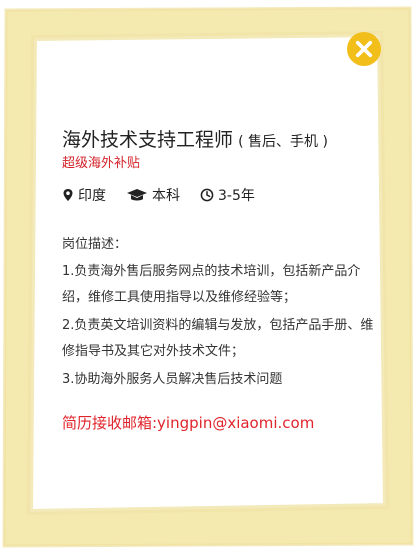  Describe the element at coordinates (148, 140) in the screenshot. I see `job-title: 海外技术支持工程师` at that location.